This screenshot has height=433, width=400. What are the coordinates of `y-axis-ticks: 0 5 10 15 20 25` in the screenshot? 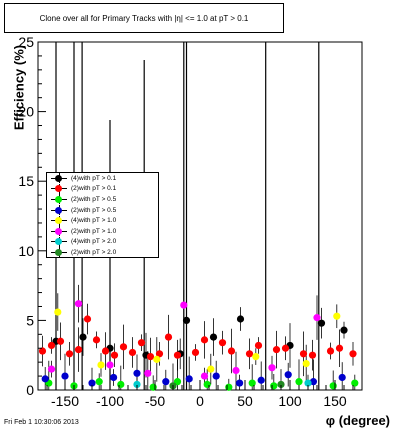 It's located at (32, 216).